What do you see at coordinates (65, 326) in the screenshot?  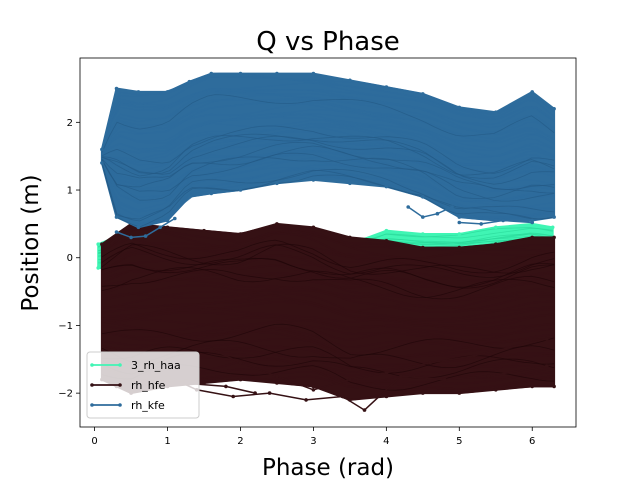 I see `y-tick-label: −1` at bounding box center [65, 326].